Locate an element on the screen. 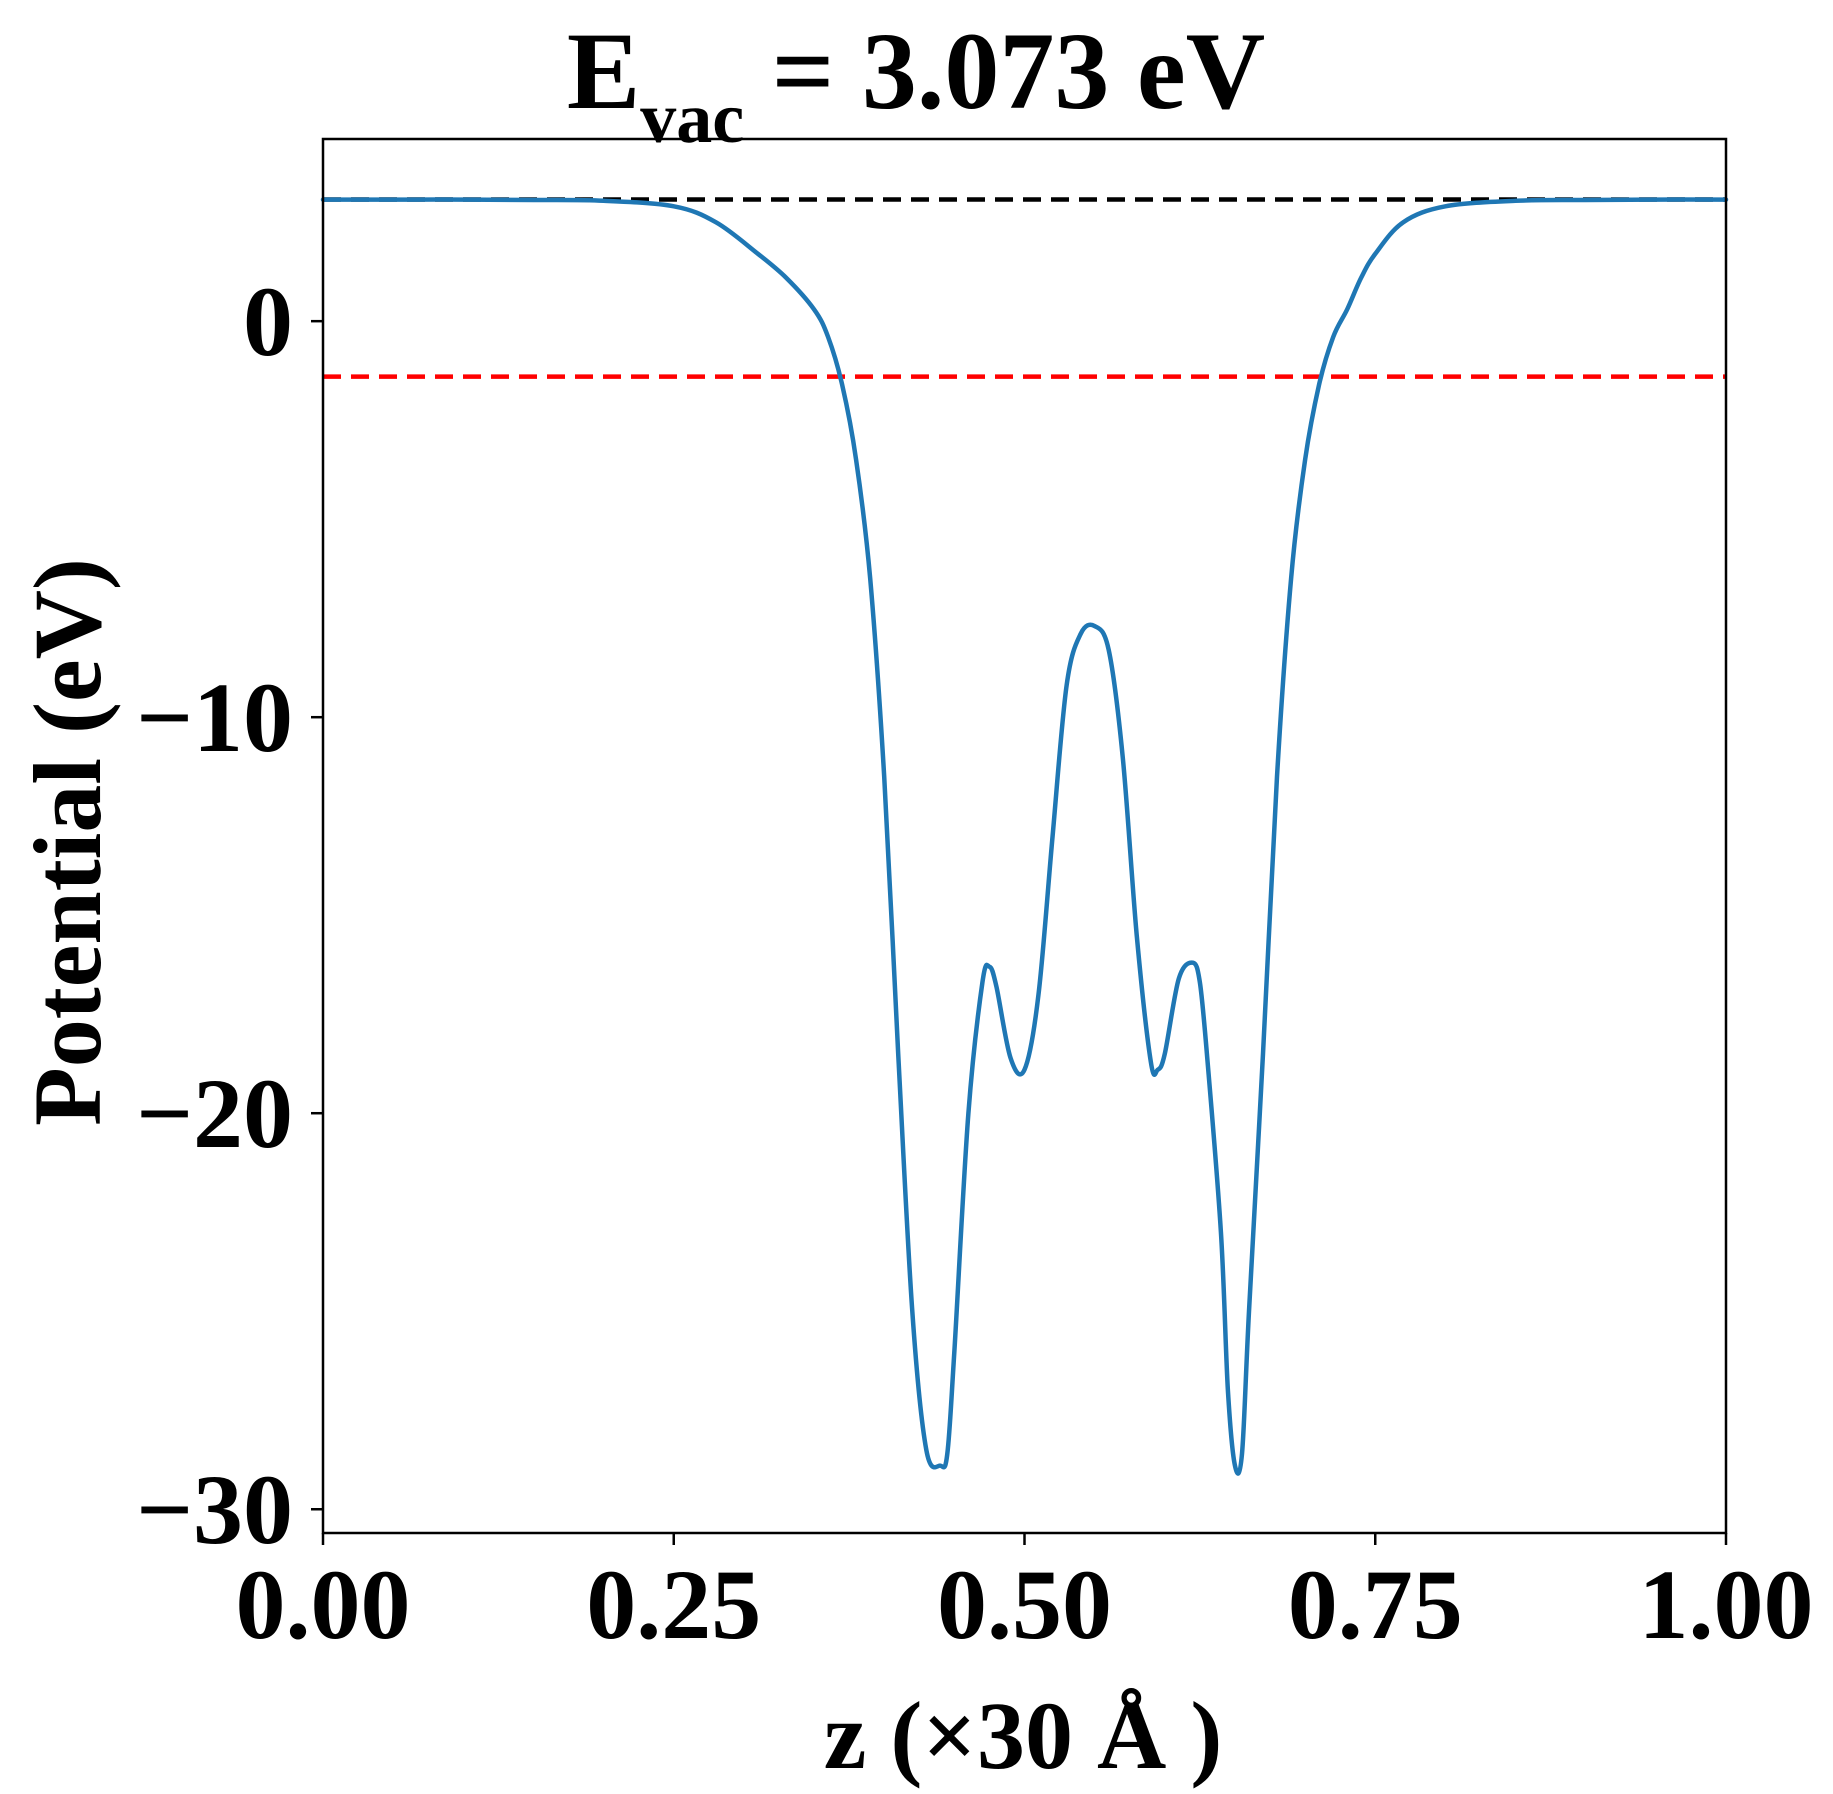  y-tick-label: −30 is located at coordinates (214, 1509).